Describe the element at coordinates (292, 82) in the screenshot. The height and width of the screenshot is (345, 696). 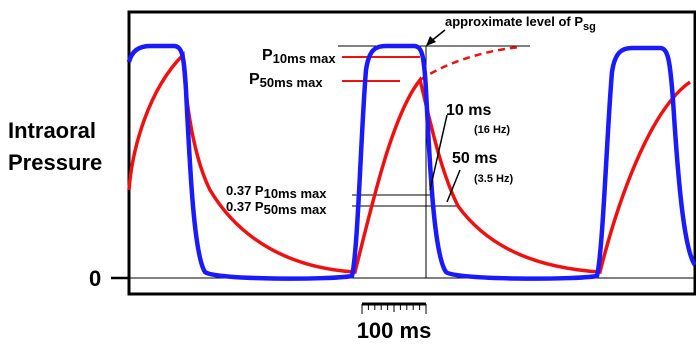
I see `p50-label-sub: 50ms max` at that location.